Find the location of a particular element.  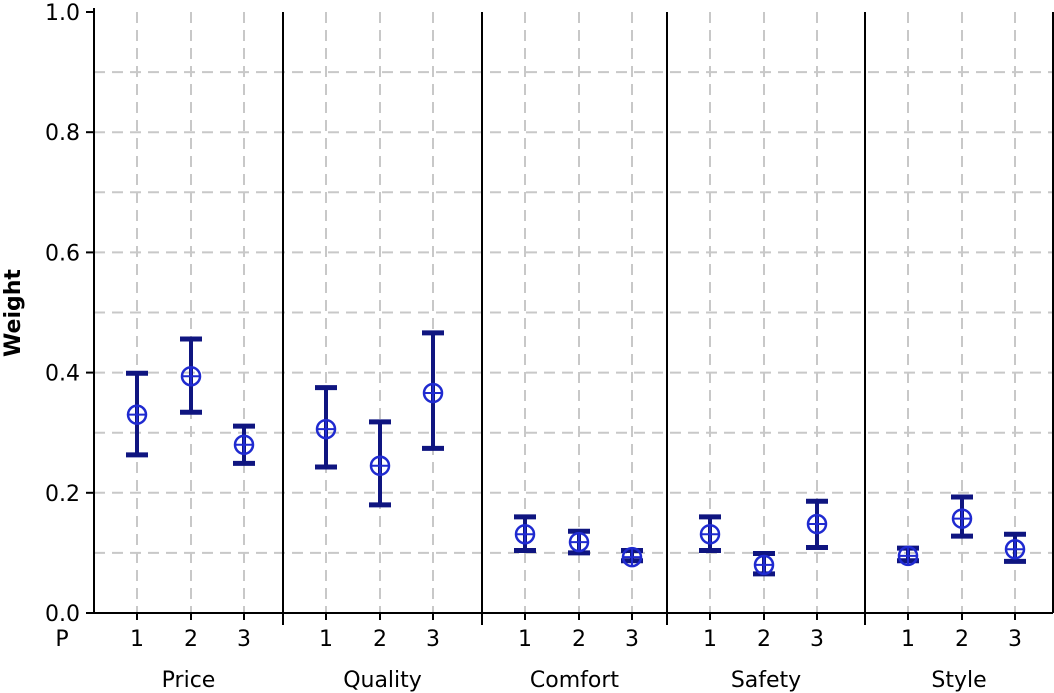

group-label: Price is located at coordinates (189, 680).